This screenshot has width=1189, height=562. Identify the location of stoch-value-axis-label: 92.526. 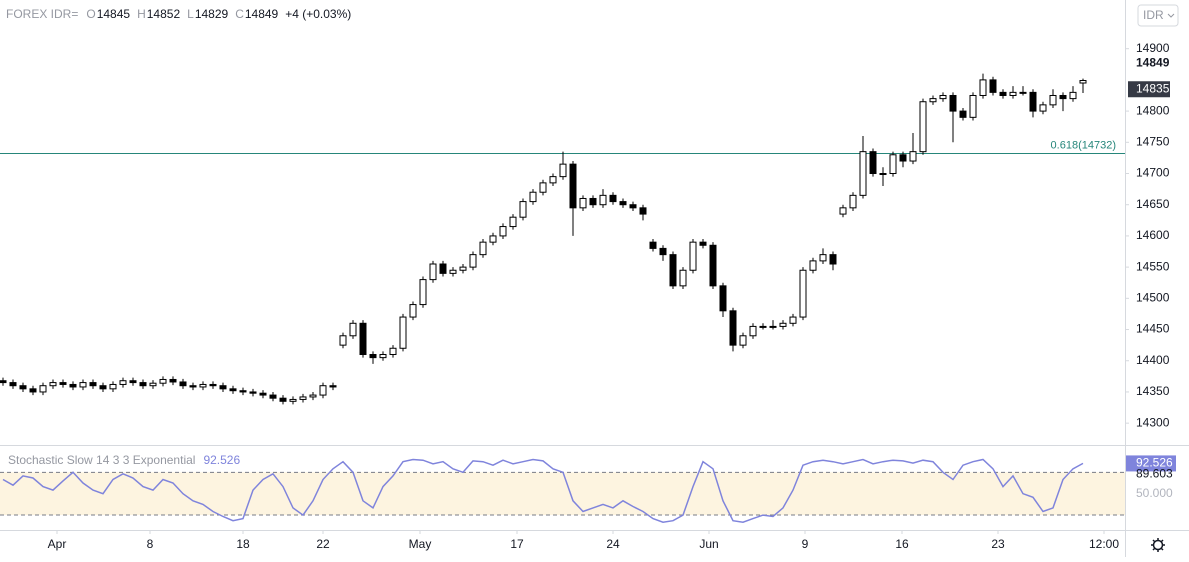
(1154, 463).